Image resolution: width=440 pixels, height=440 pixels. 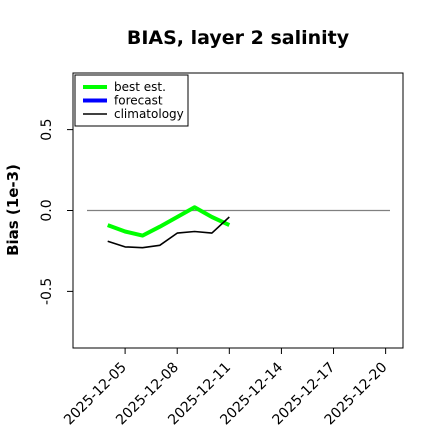 What do you see at coordinates (138, 101) in the screenshot?
I see `legend-label: forecast` at bounding box center [138, 101].